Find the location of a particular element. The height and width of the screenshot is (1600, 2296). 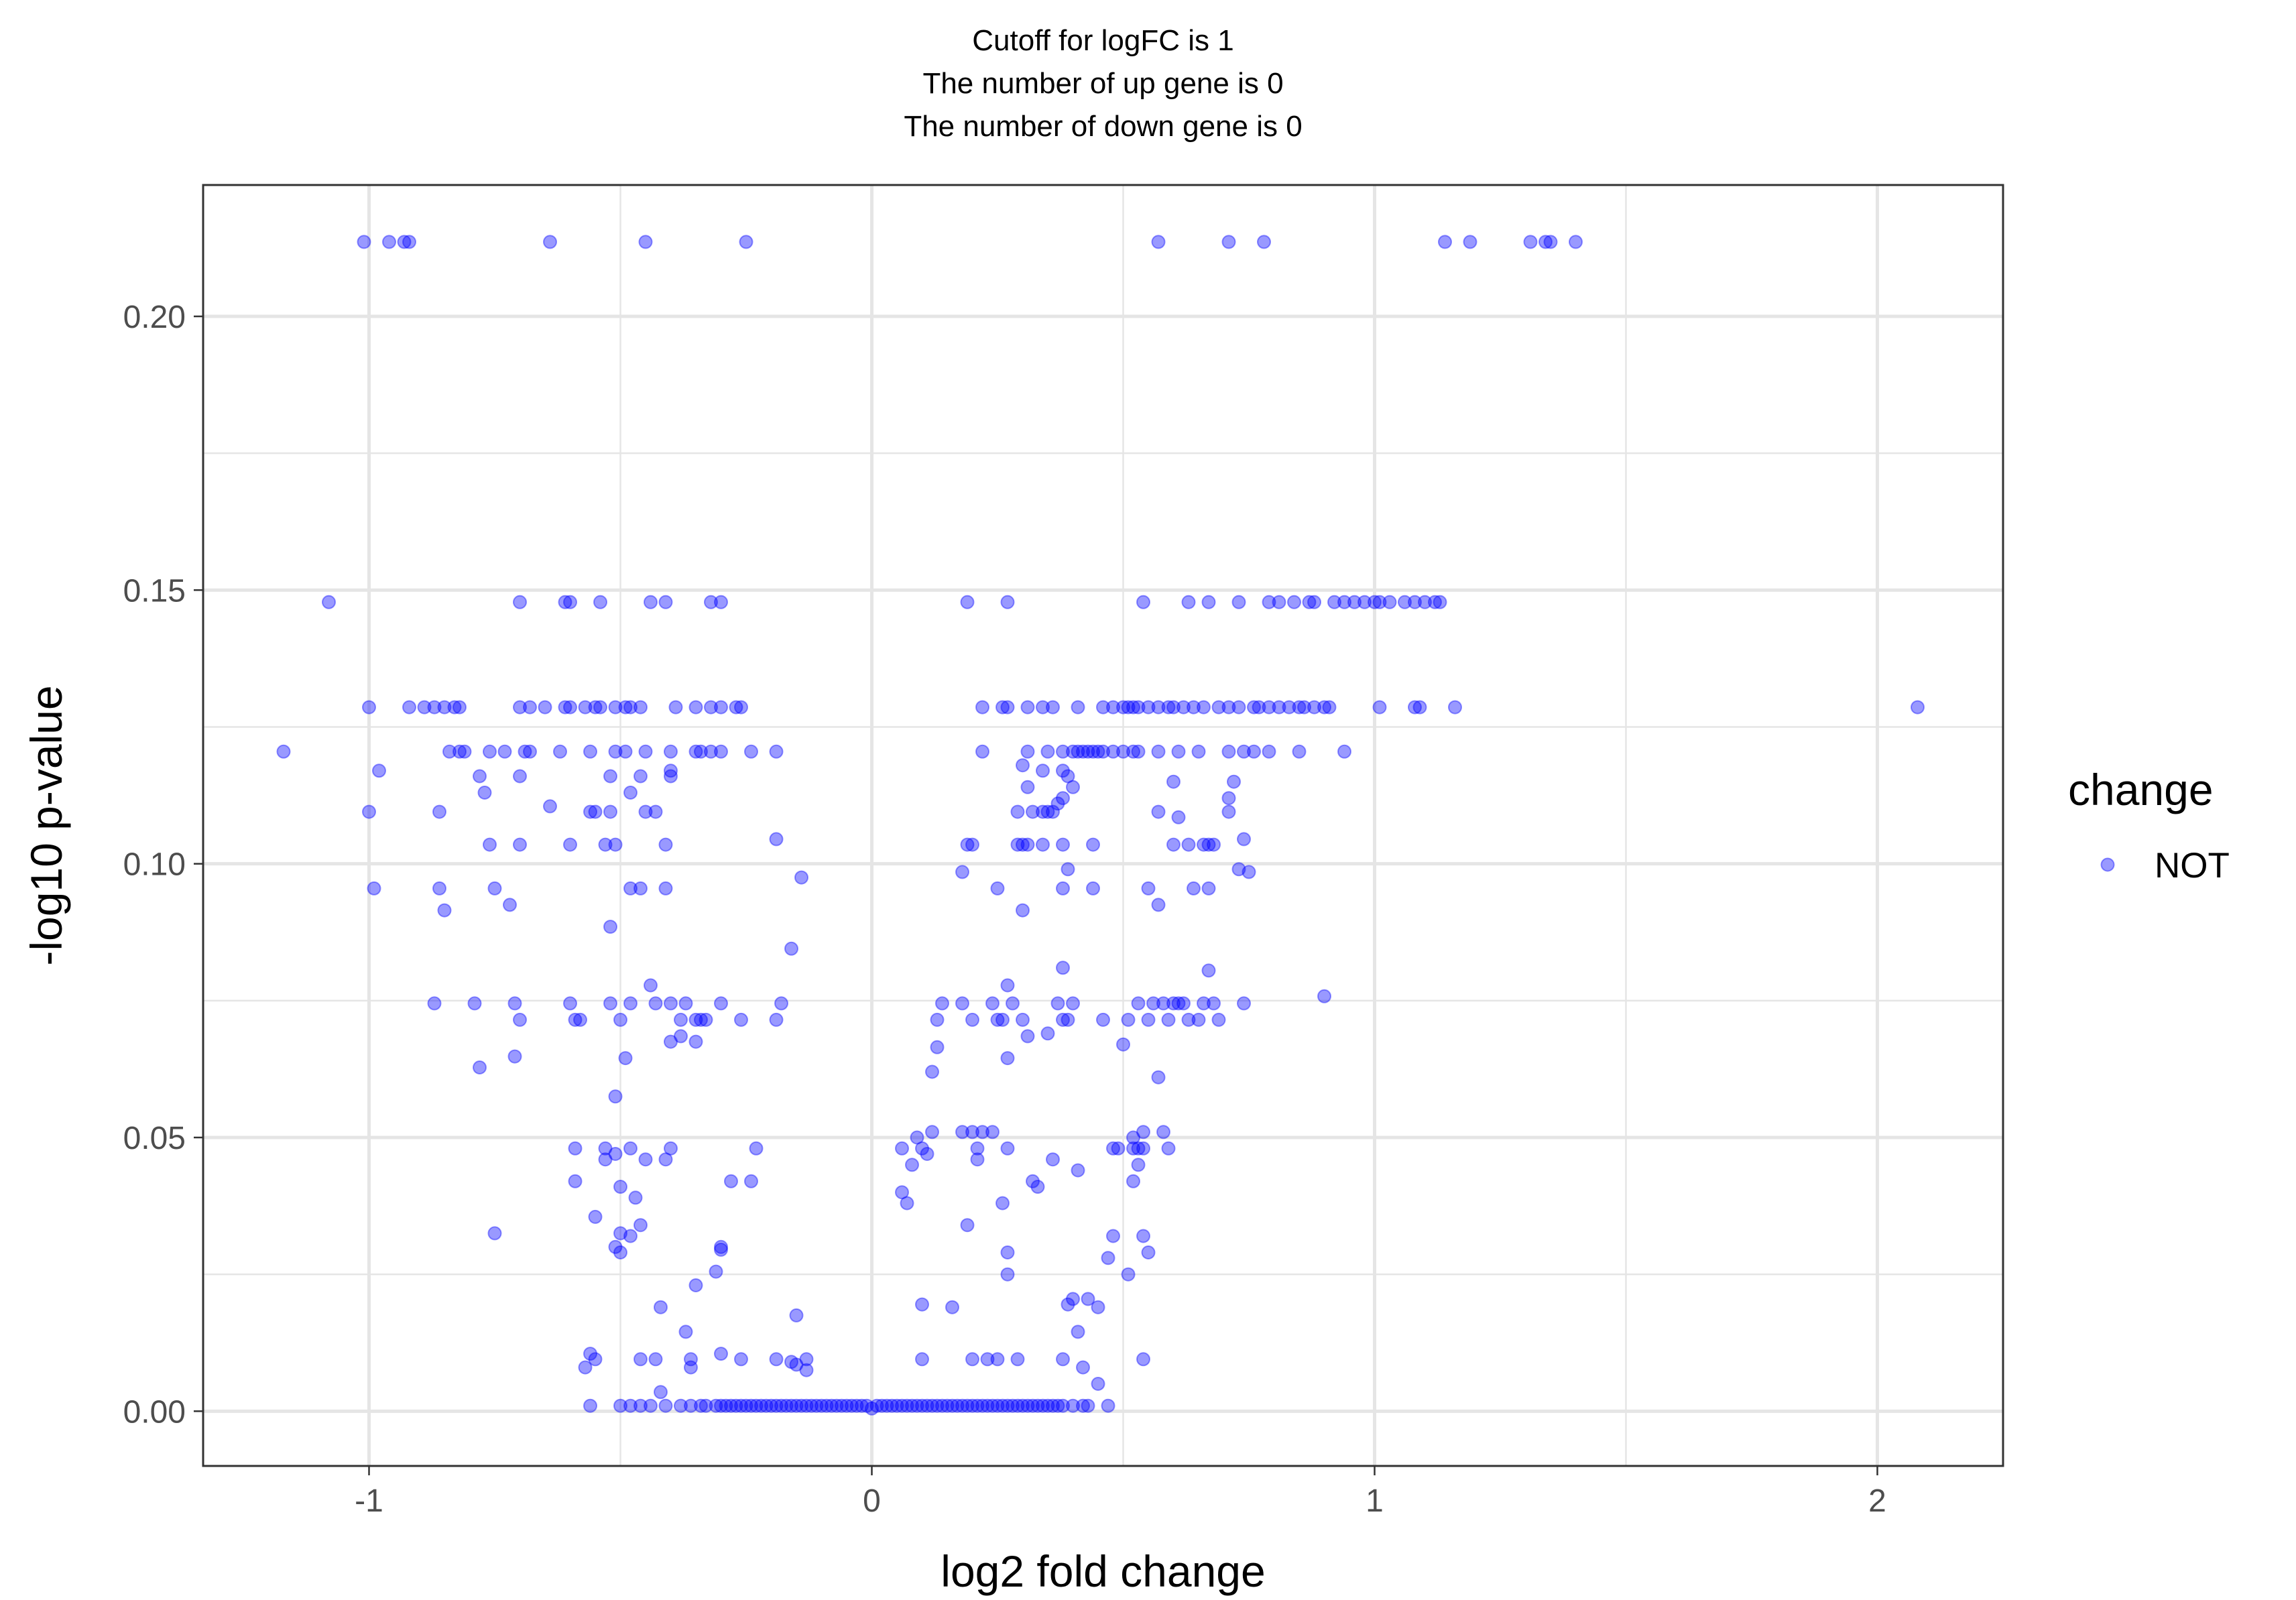

x-tick-label: 2 is located at coordinates (1877, 1501).